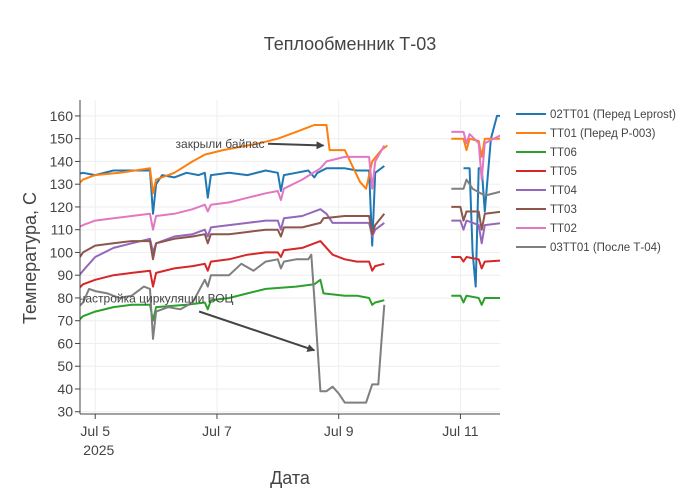  Describe the element at coordinates (62, 139) in the screenshot. I see `y-tick-label: 150` at that location.